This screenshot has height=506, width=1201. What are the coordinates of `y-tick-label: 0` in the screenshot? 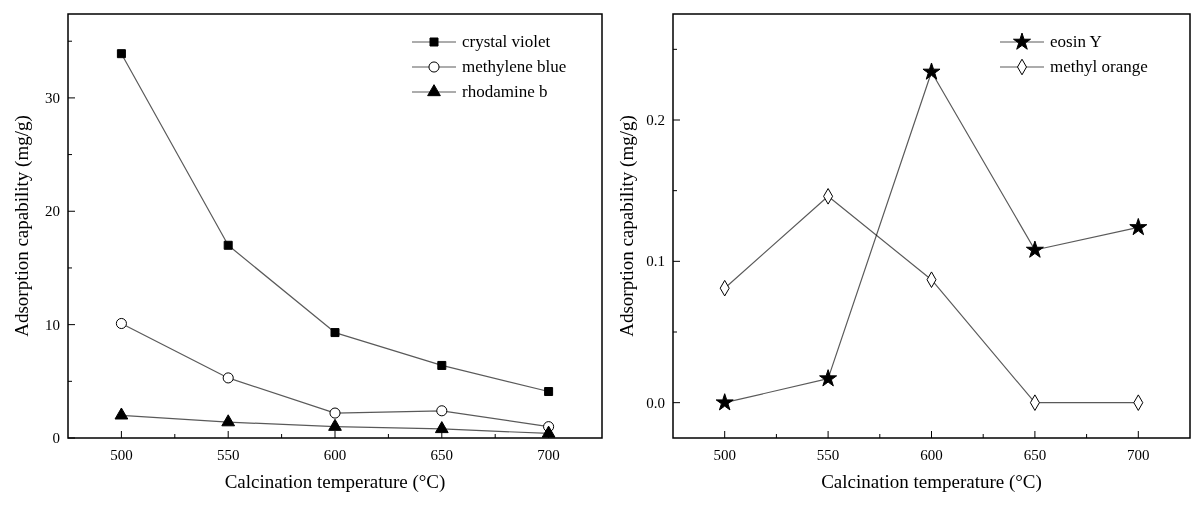 It's located at (56, 438).